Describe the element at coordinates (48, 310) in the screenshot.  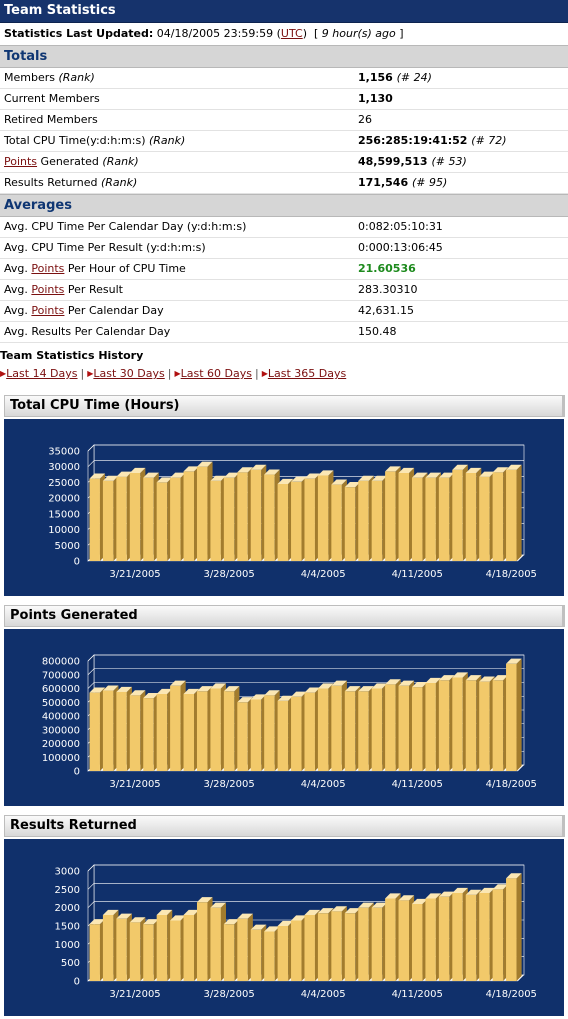
I see `points-per-day-link: Points` at that location.